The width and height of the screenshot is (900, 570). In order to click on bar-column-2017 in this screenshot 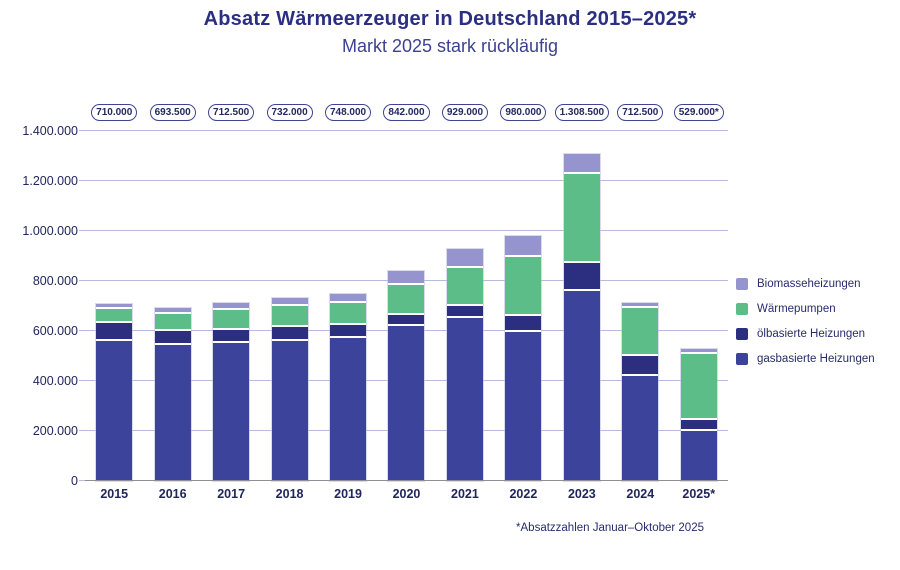, I will do `click(231, 306)`.